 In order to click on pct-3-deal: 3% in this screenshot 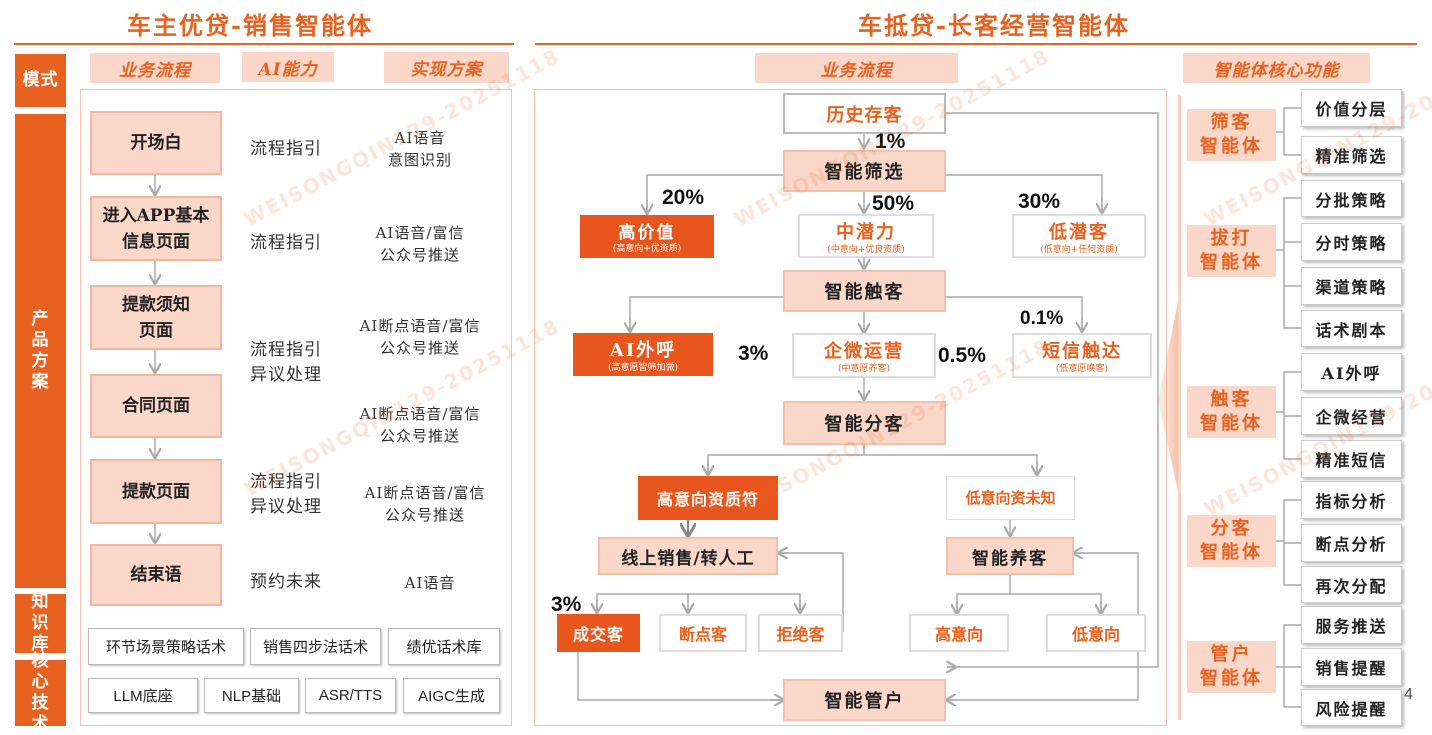, I will do `click(566, 604)`.